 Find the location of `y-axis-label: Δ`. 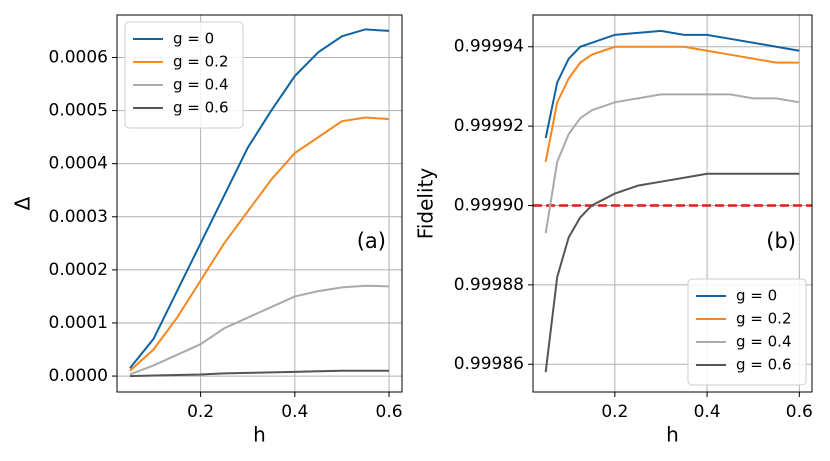

y-axis-label: Δ is located at coordinates (23, 203).